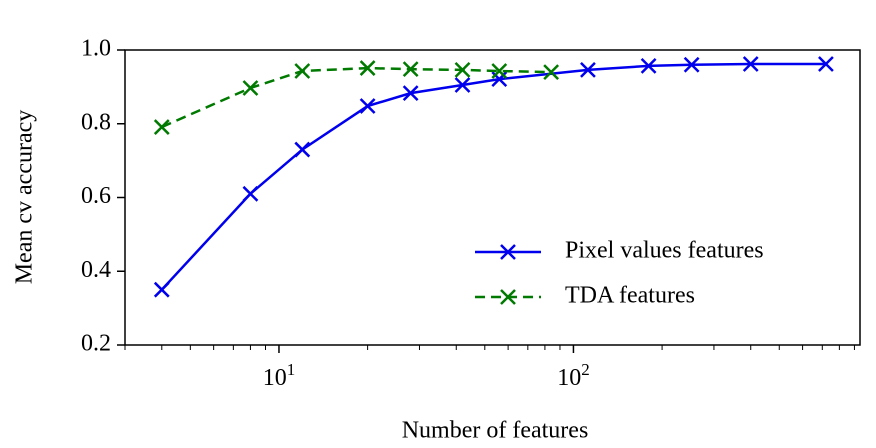  Describe the element at coordinates (495, 431) in the screenshot. I see `x-axis-label: Number of features` at that location.